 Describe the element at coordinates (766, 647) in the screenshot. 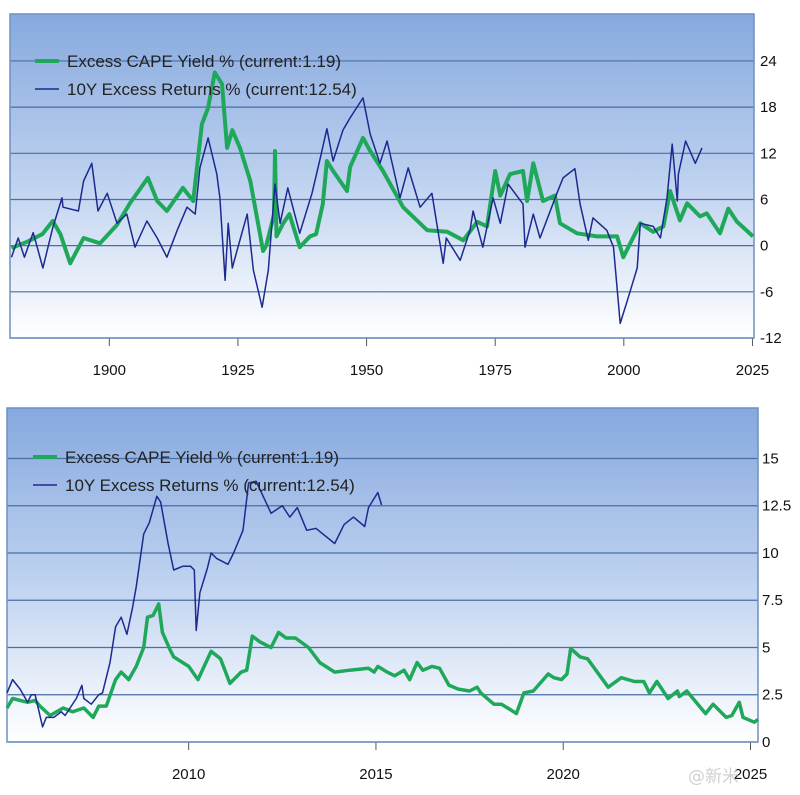

I see `y-tick-label: 5` at that location.